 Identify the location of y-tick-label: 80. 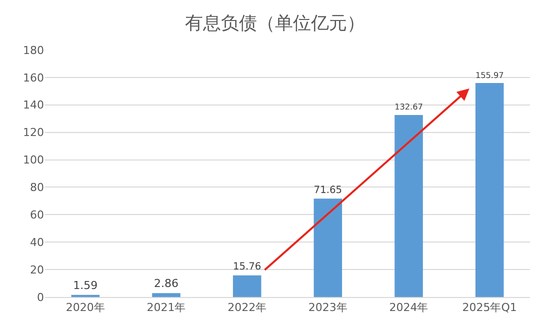
(37, 187).